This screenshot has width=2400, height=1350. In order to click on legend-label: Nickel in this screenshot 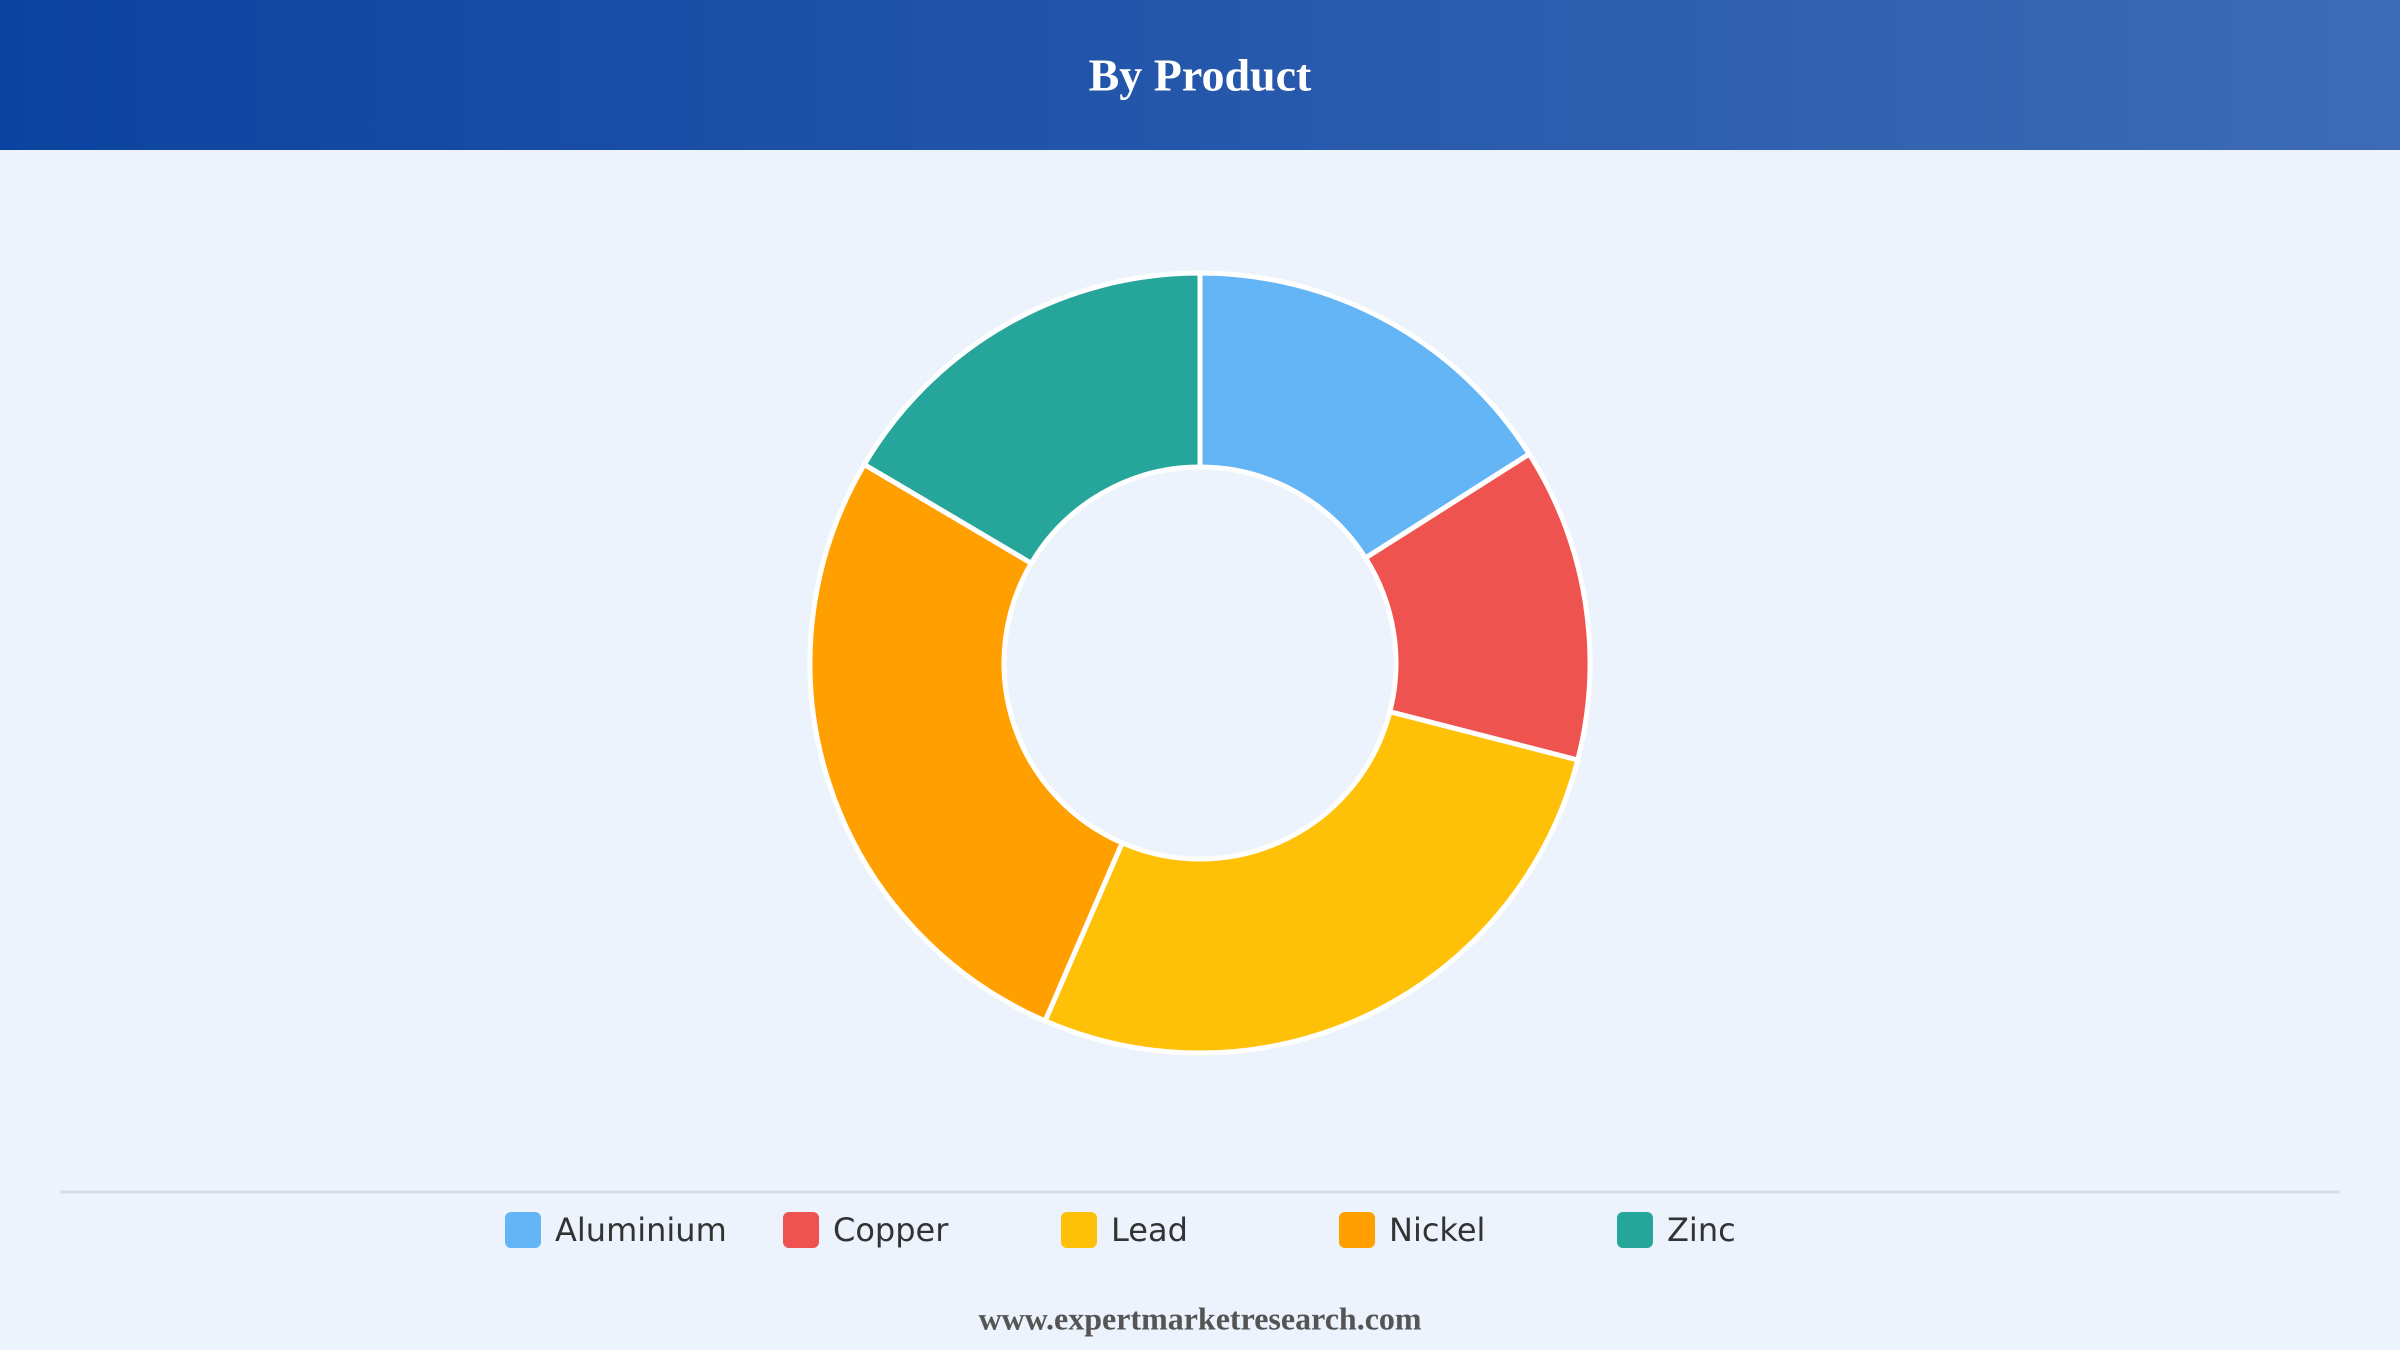, I will do `click(1437, 1230)`.